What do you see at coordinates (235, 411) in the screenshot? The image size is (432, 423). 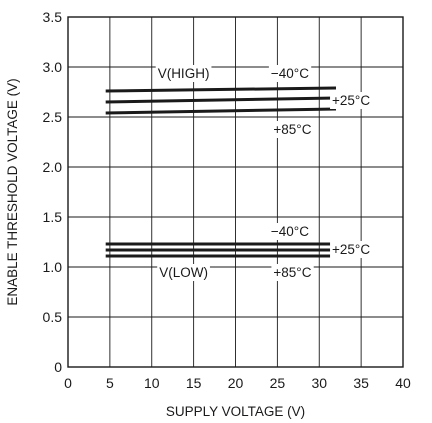 I see `x-axis-title: SUPPLY VOLTAGE (V)` at bounding box center [235, 411].